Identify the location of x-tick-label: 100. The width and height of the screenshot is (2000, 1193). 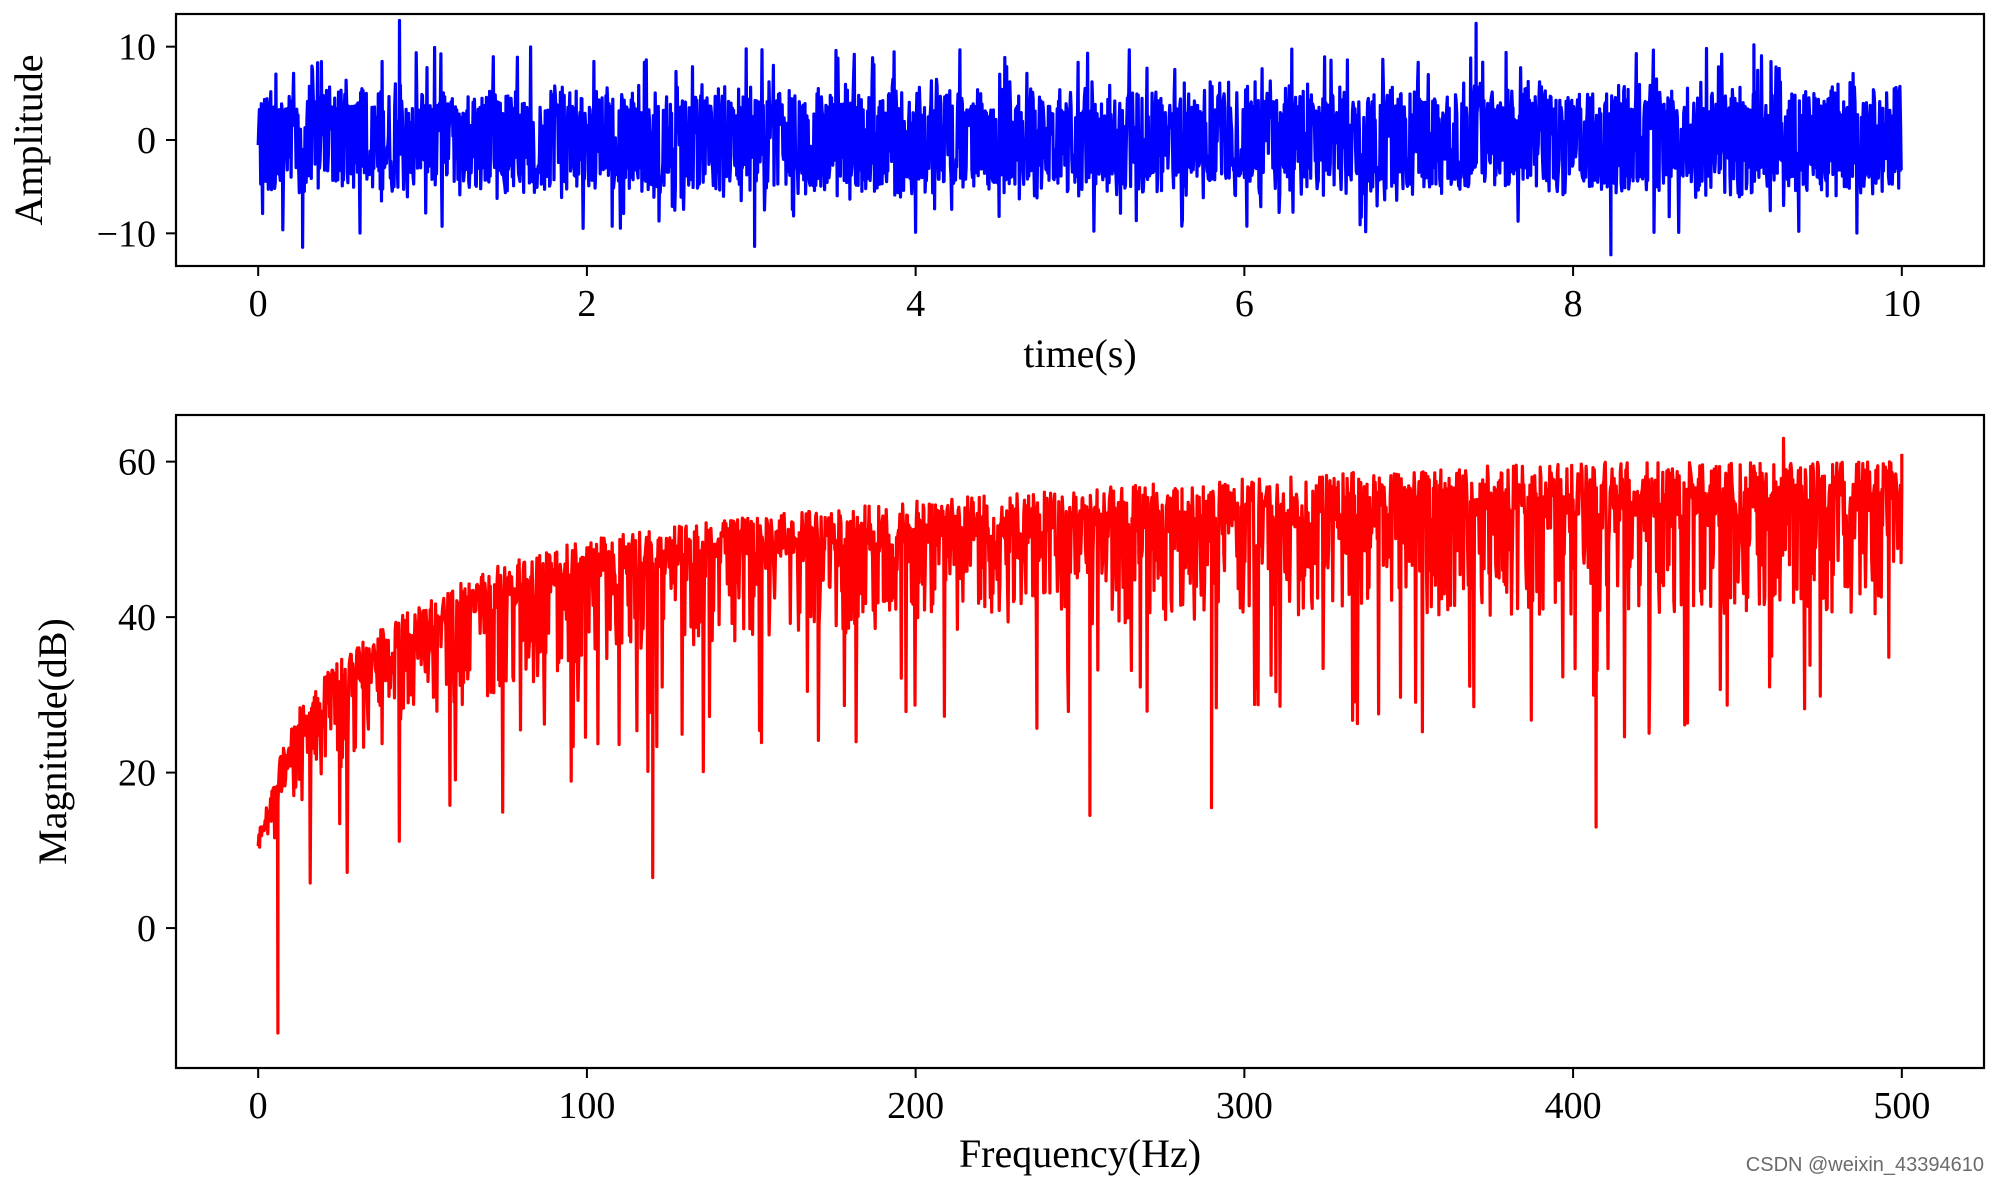
(586, 1106).